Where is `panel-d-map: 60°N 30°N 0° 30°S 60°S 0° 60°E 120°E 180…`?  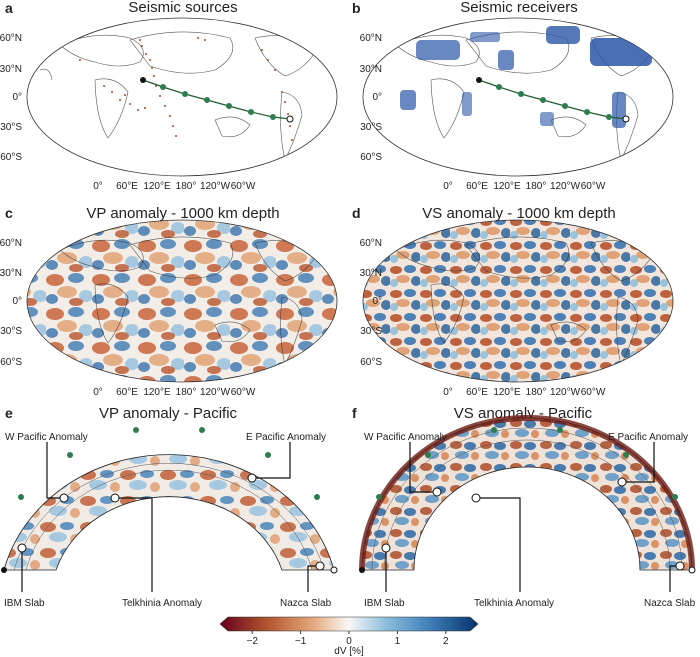 panel-d-map: 60°N 30°N 0° 30°S 60°S 0° 60°E 120°E 180… is located at coordinates (517, 308).